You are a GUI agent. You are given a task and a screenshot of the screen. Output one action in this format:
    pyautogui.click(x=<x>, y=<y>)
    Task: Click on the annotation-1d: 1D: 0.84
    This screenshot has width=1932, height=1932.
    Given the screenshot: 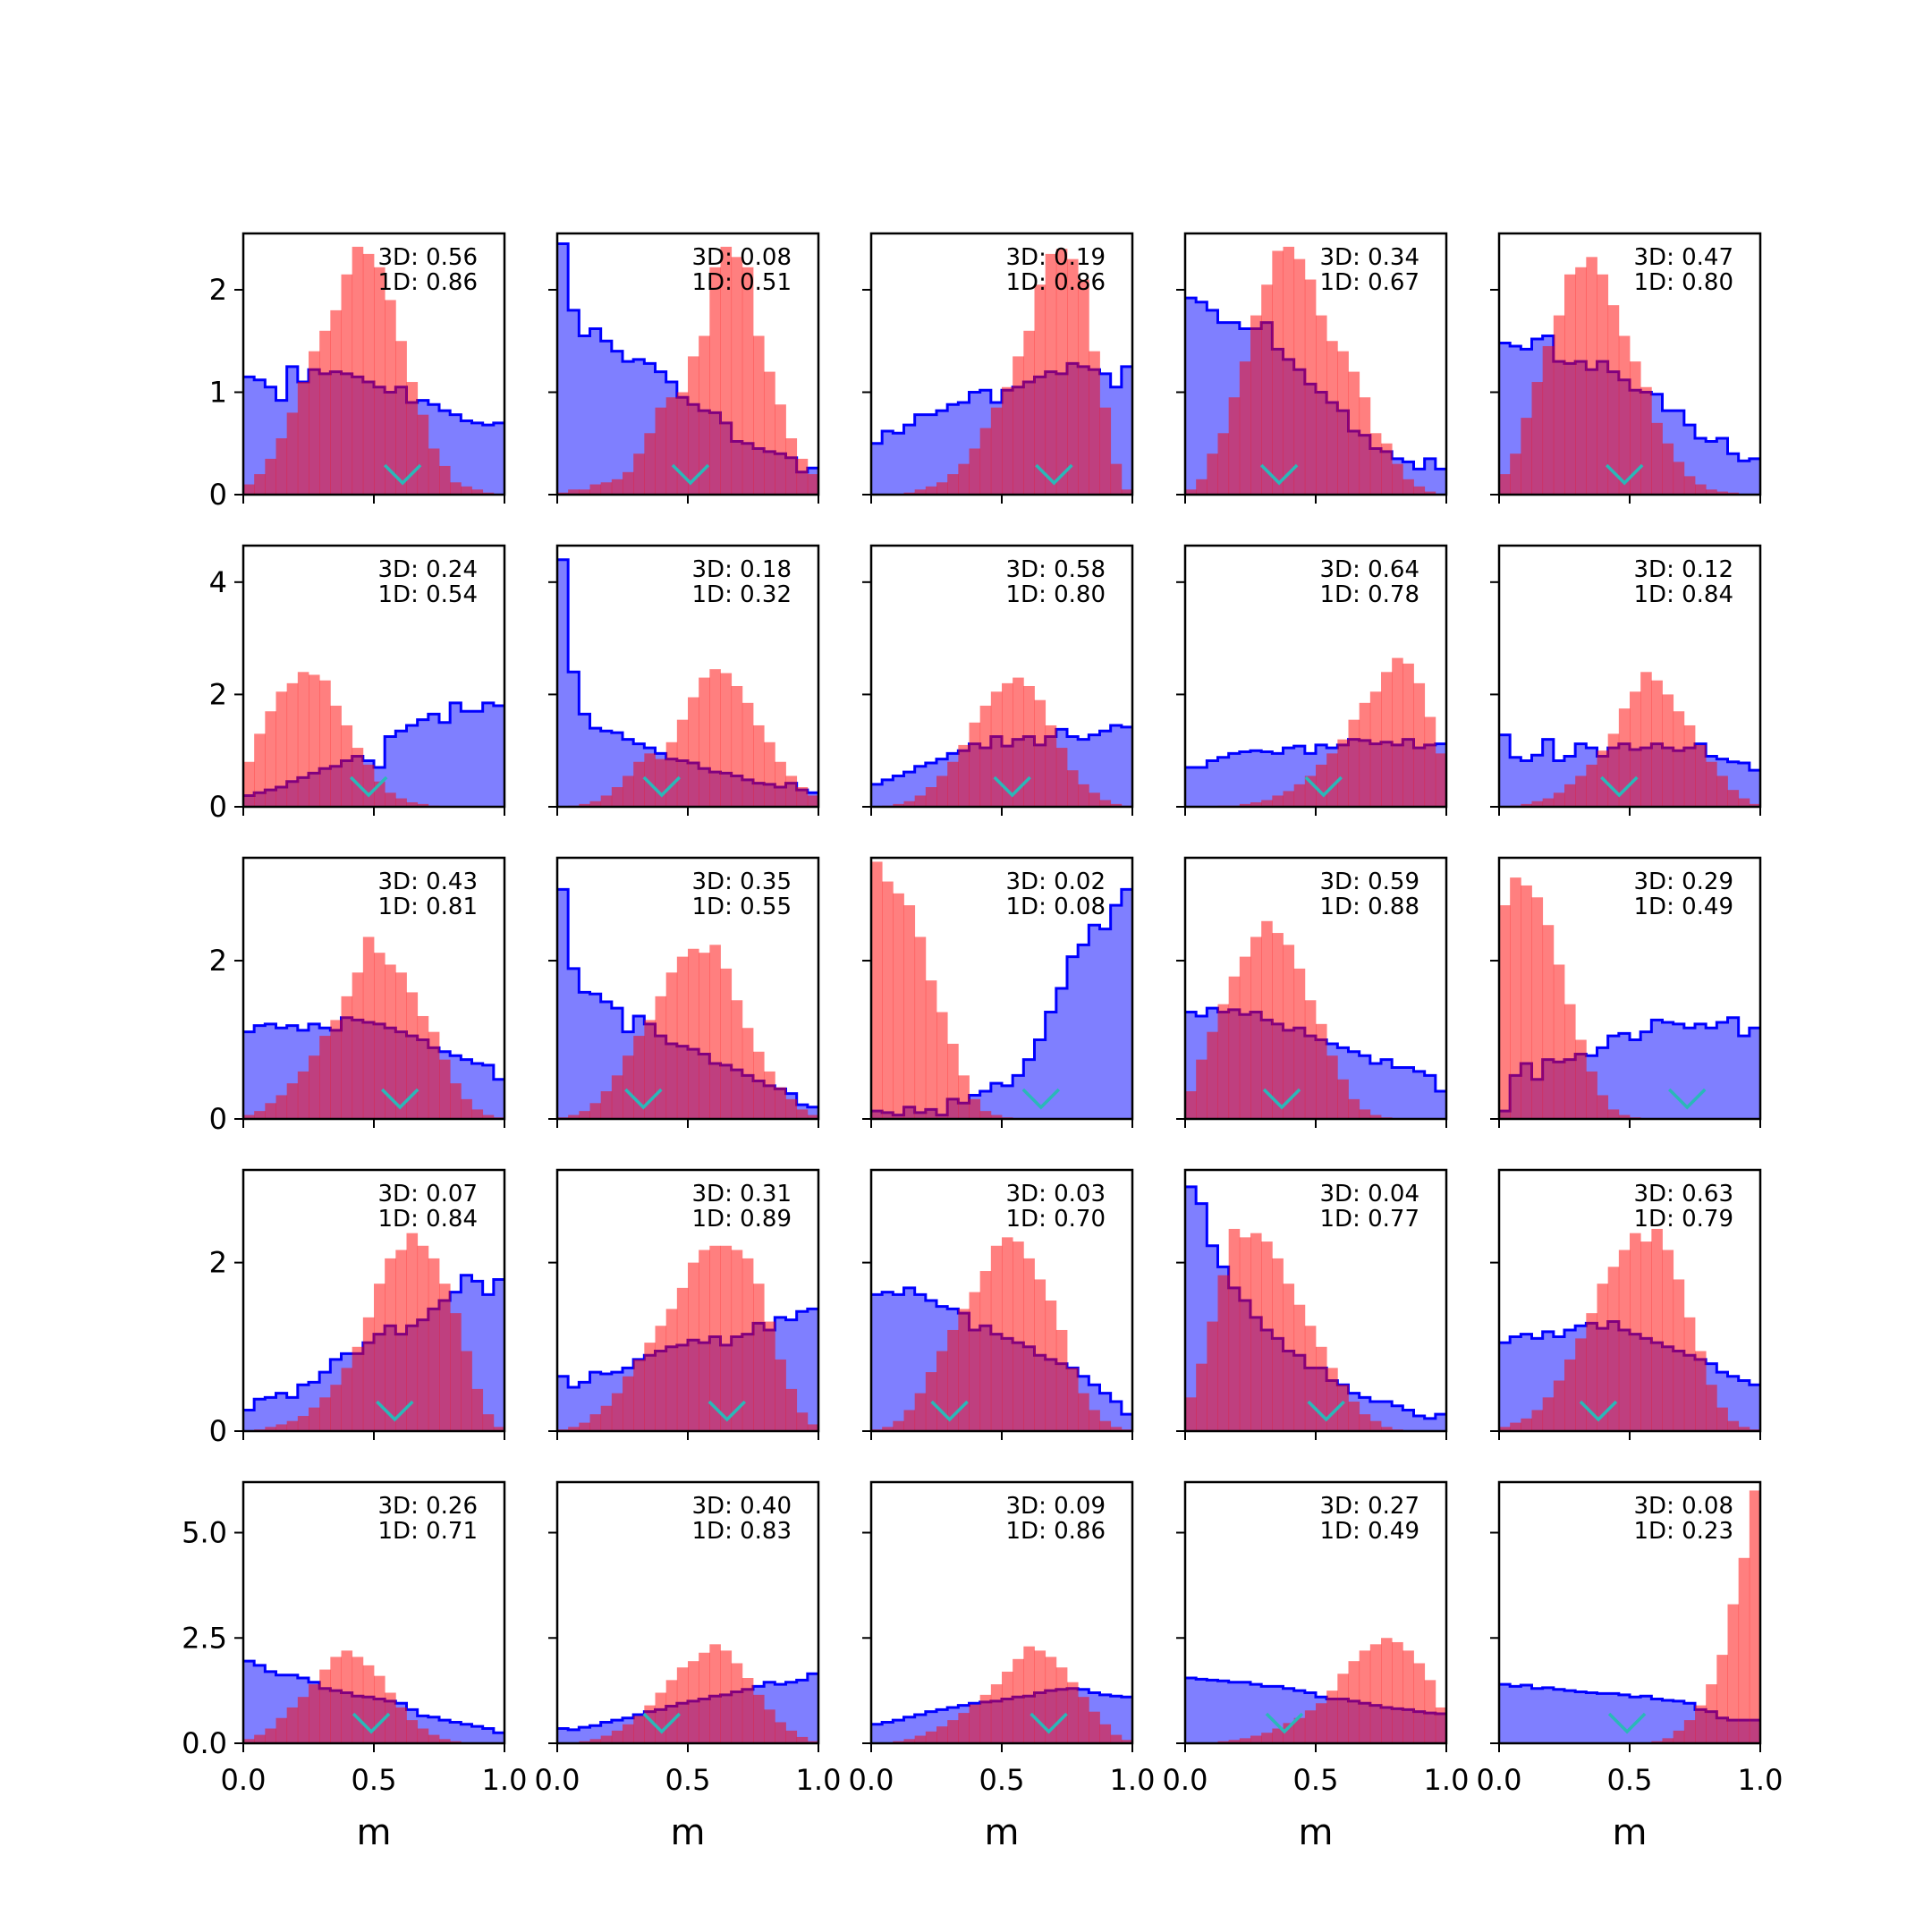 What is the action you would take?
    pyautogui.click(x=428, y=1219)
    